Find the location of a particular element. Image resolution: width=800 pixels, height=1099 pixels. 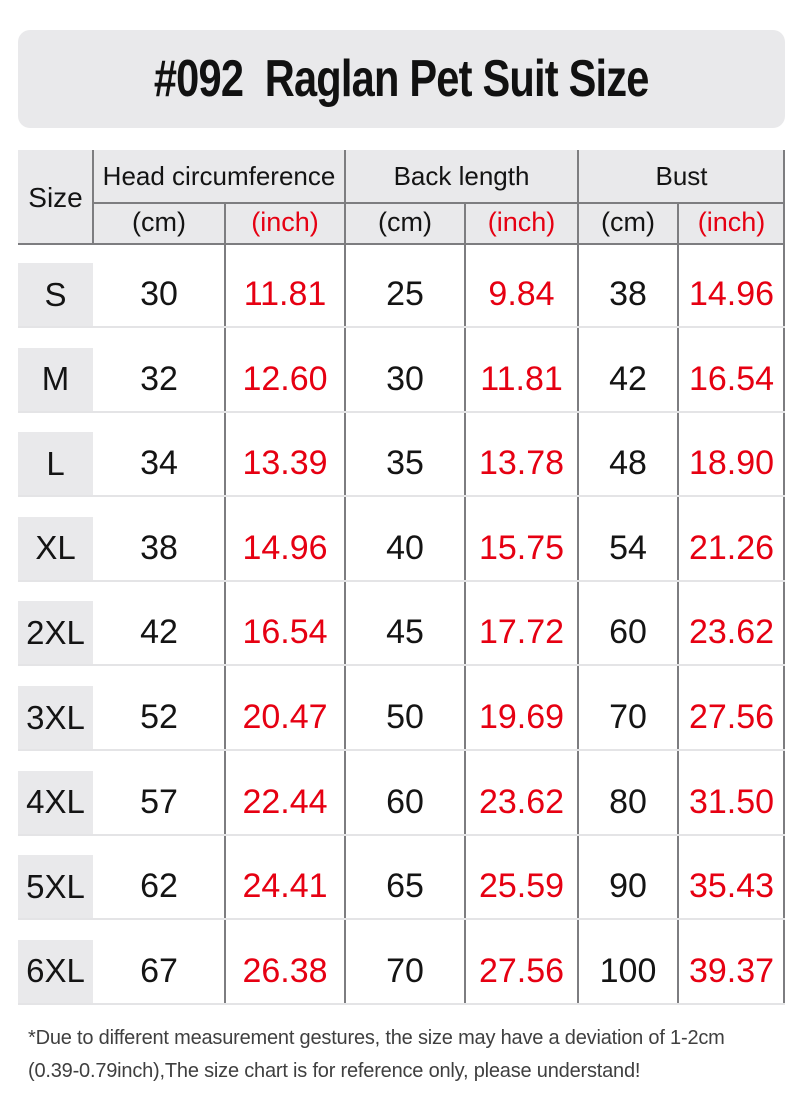

cm-value-cell: 48 is located at coordinates (628, 463).